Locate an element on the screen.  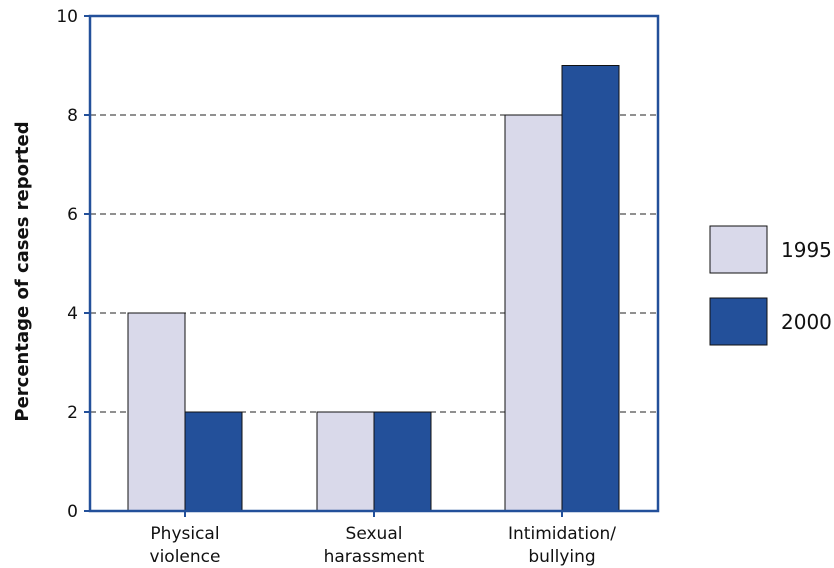
y-axis-ticks: 0 2 4 6 8 10 is located at coordinates (73, 264).